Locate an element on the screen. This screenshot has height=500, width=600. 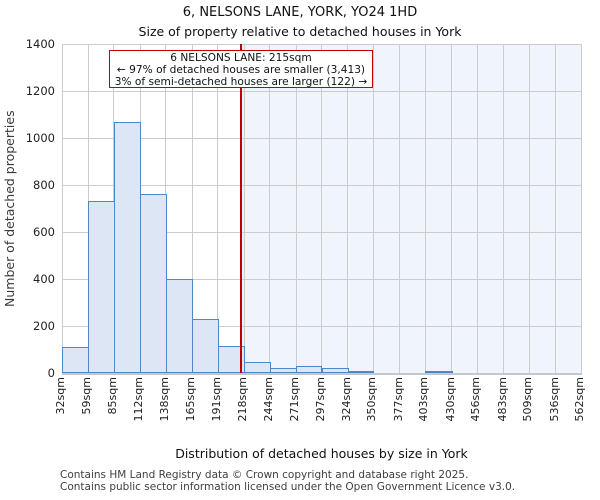
y-tick-label: 0 is located at coordinates (51, 373).